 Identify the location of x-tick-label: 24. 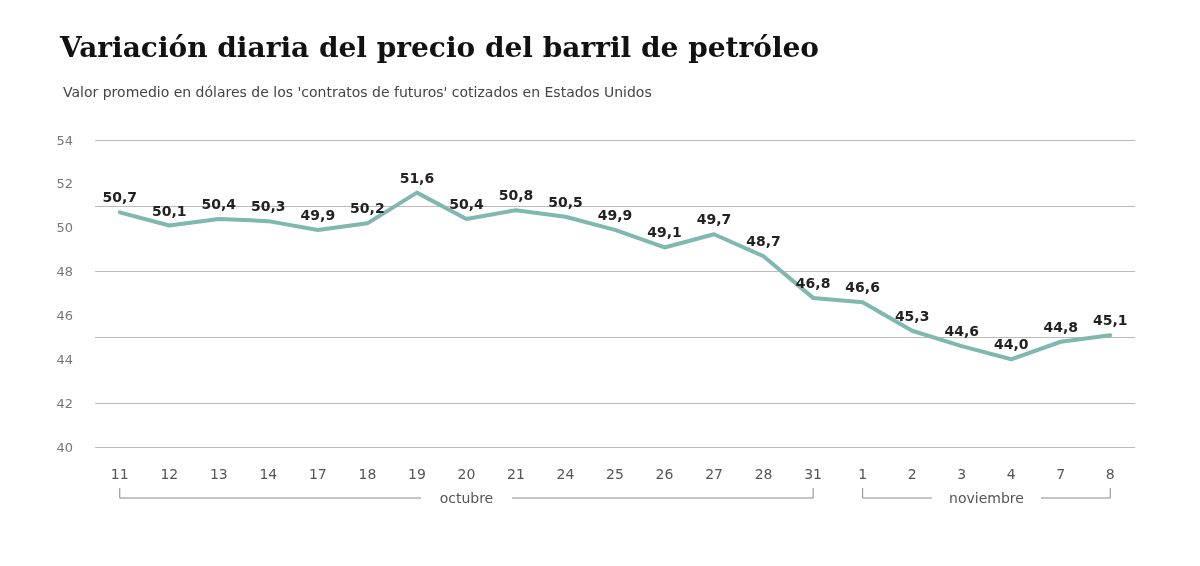
(565, 474).